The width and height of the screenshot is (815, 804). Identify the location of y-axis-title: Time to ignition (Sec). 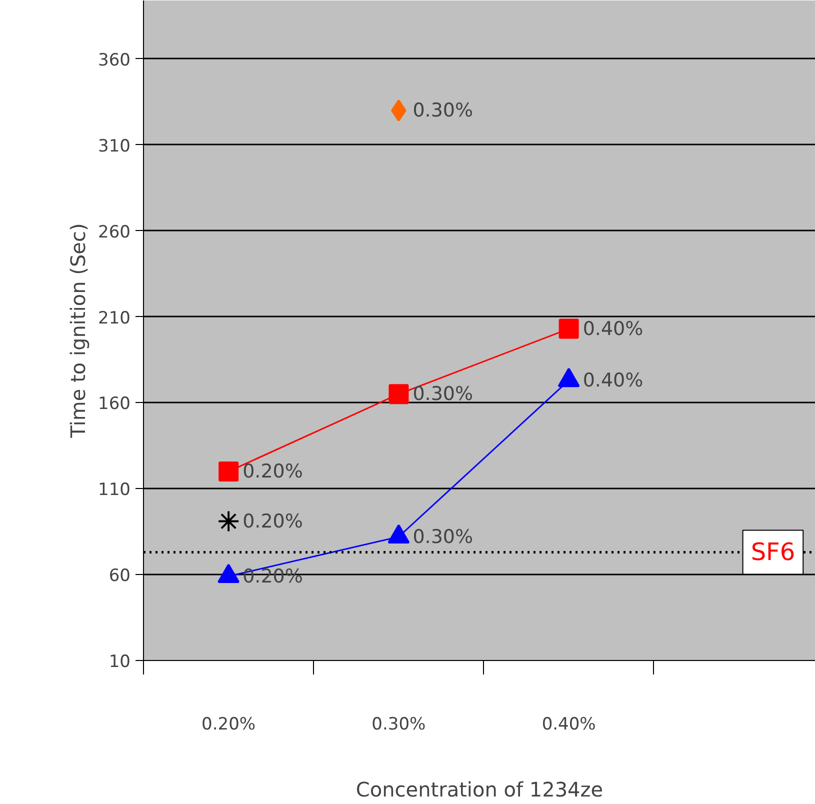
(78, 331).